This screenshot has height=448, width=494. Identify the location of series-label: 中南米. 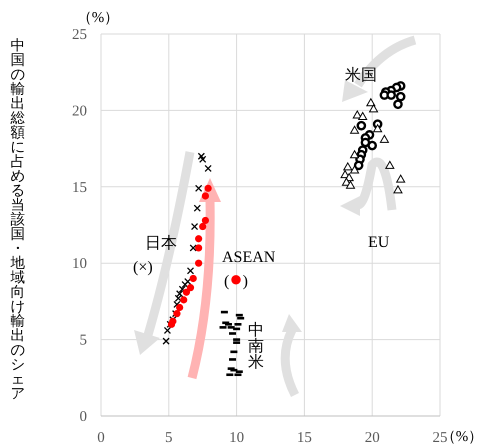
(256, 346).